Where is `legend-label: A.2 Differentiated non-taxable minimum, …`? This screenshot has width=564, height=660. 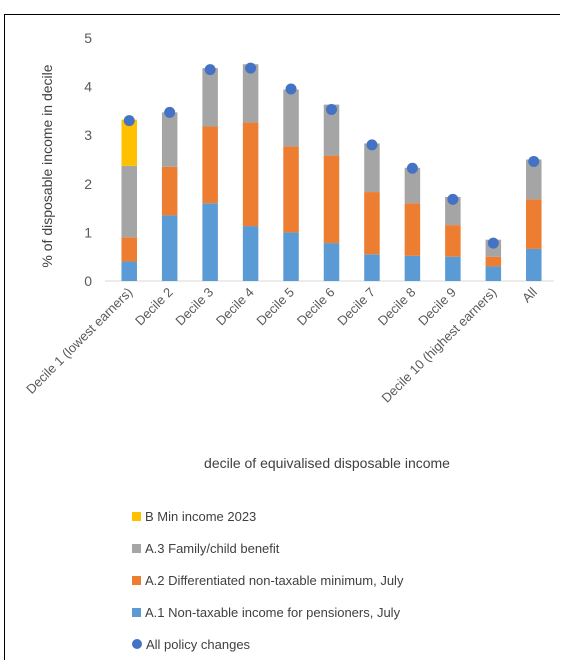 legend-label: A.2 Differentiated non-taxable minimum, … is located at coordinates (274, 580).